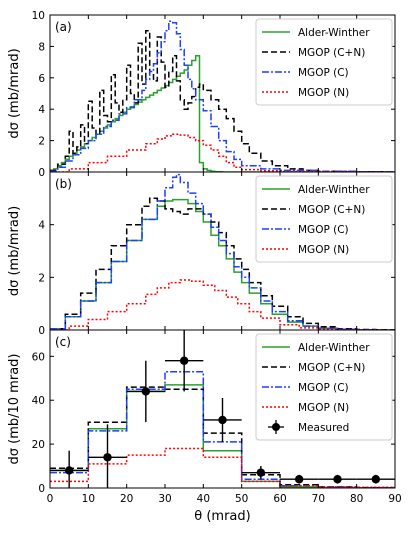 Image resolution: width=410 pixels, height=534 pixels. Describe the element at coordinates (38, 357) in the screenshot. I see `y-tick-label: 60` at that location.